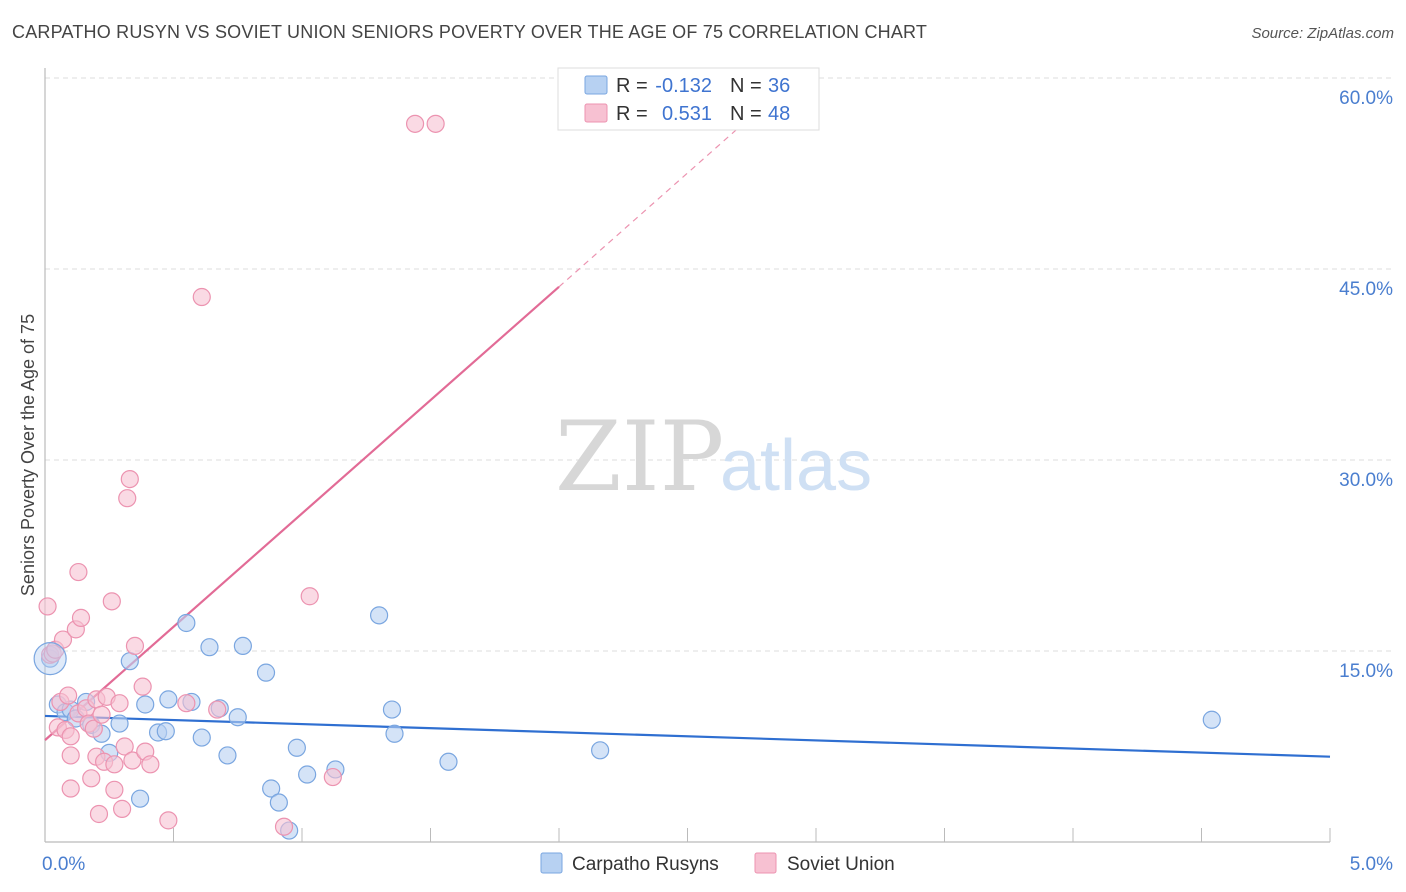 This screenshot has width=1406, height=892. What do you see at coordinates (645, 864) in the screenshot?
I see `series-label-carpatho: Carpatho Rusyns` at bounding box center [645, 864].